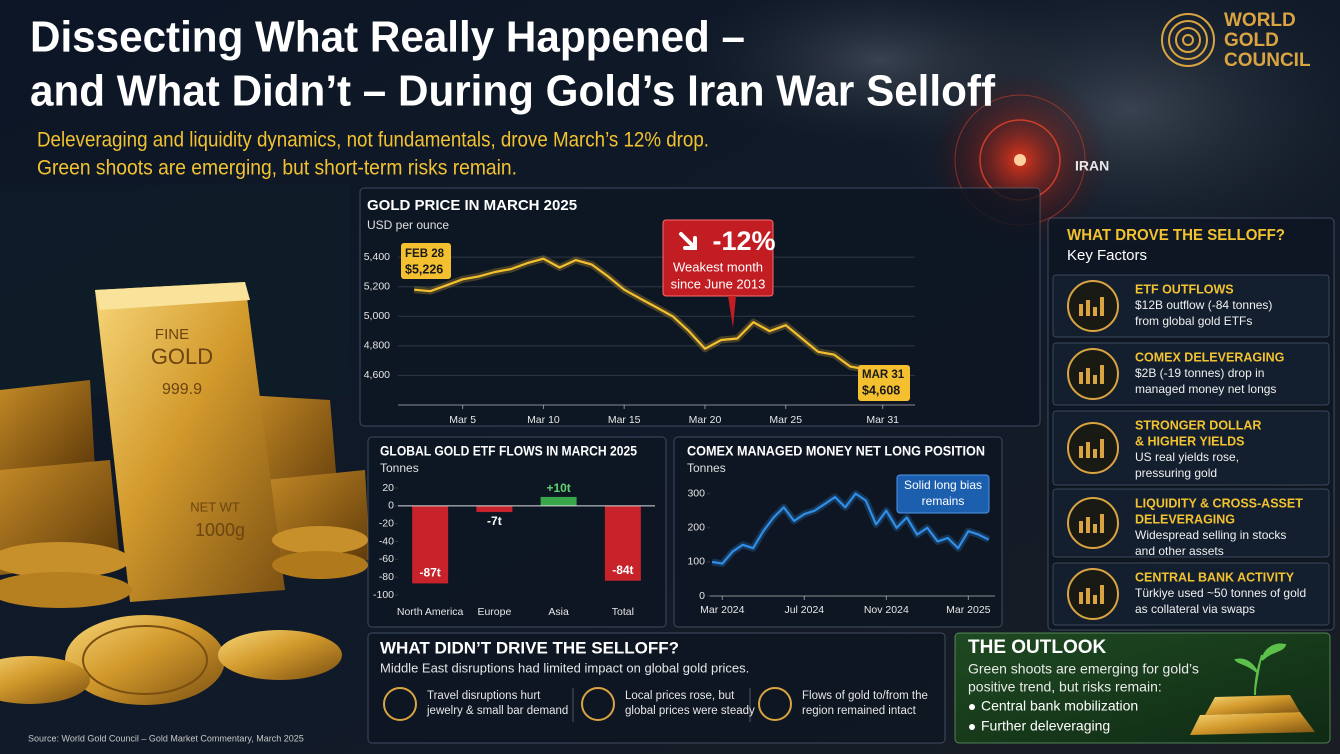 This screenshot has height=754, width=1340. What do you see at coordinates (1065, 687) in the screenshot?
I see `outlook-text: positive trend, but risks remain:` at bounding box center [1065, 687].